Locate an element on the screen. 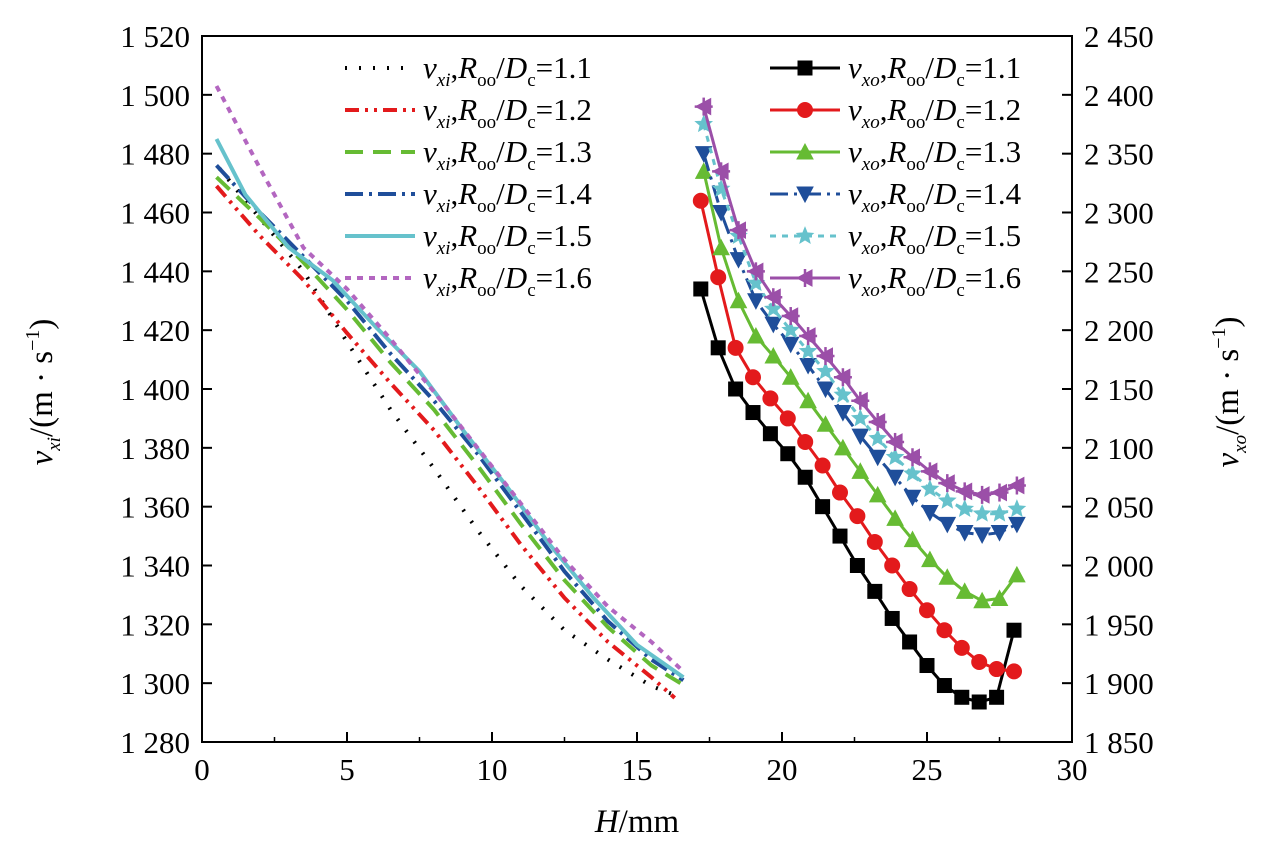 The width and height of the screenshot is (1276, 849). y-right-tick-label: 2 400 is located at coordinates (1119, 95).